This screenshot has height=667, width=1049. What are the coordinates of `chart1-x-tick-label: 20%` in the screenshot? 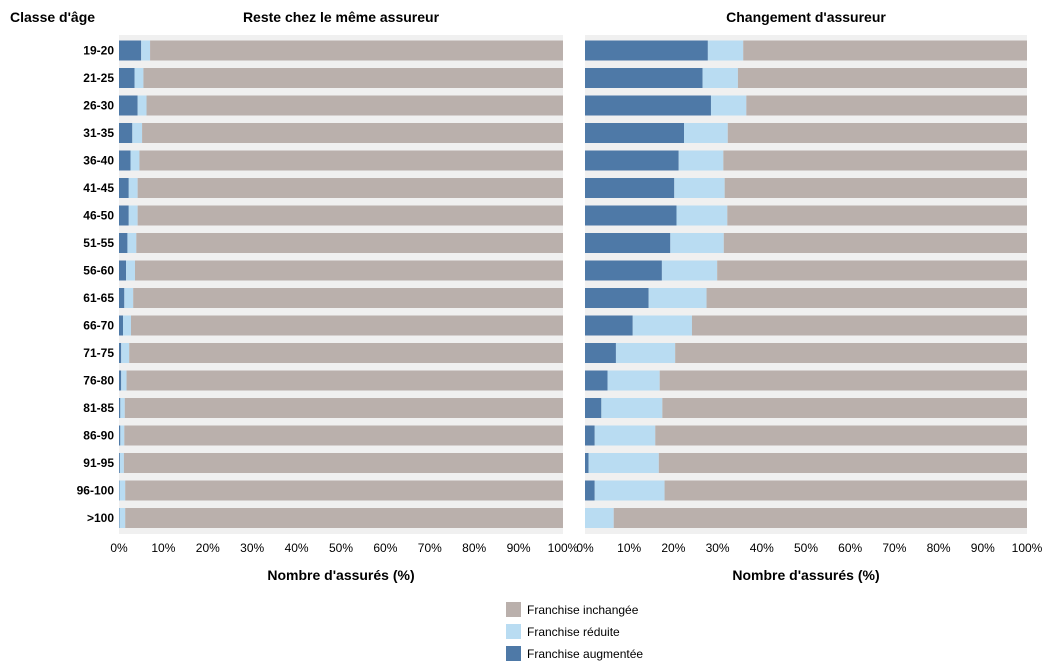 It's located at (208, 548).